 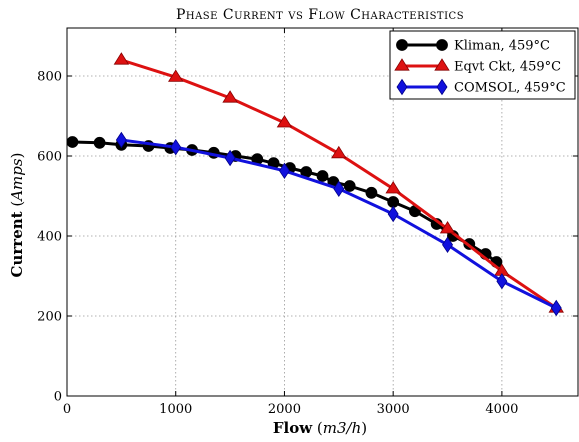 I want to click on legend-label: COMSOL, 459°C, so click(x=510, y=88).